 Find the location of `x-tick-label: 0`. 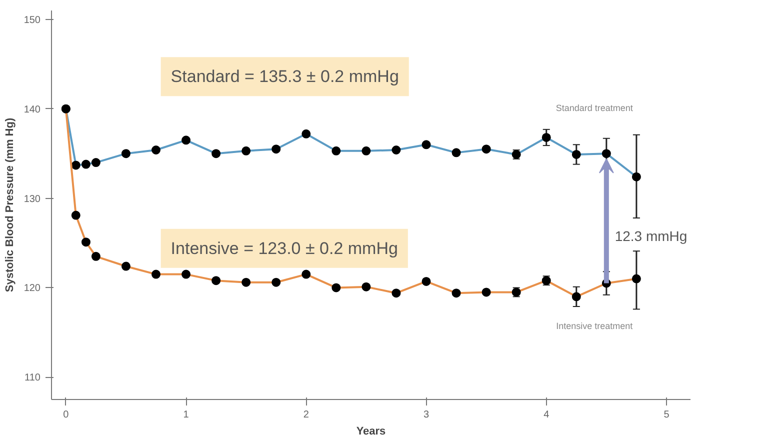

x-tick-label: 0 is located at coordinates (66, 415).